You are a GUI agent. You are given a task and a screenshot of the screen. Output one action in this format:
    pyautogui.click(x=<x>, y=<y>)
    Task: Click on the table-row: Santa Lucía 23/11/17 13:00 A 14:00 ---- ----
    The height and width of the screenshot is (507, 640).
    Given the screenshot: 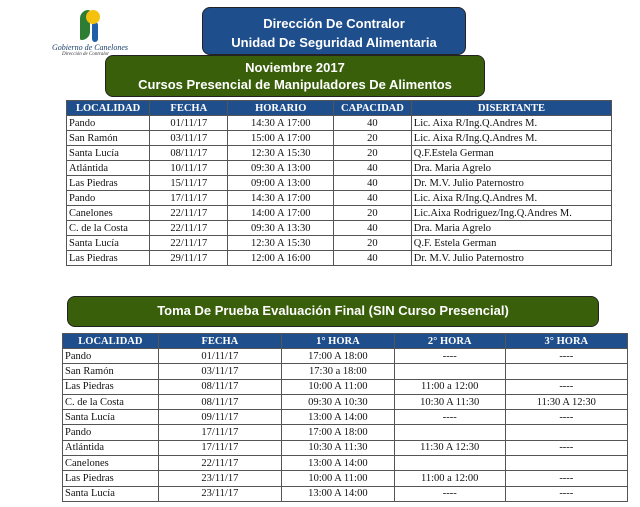 What is the action you would take?
    pyautogui.click(x=345, y=493)
    